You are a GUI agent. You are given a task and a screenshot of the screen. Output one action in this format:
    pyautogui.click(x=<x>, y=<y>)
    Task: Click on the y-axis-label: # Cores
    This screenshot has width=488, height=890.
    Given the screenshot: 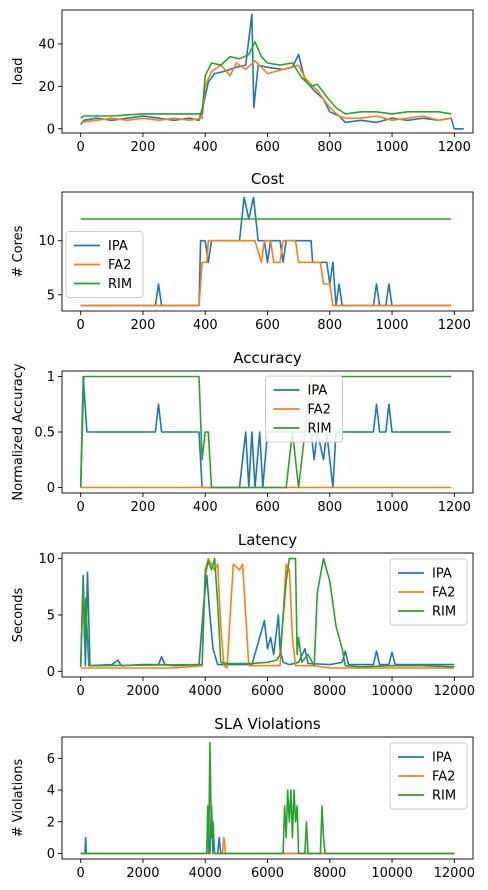 What is the action you would take?
    pyautogui.click(x=18, y=251)
    